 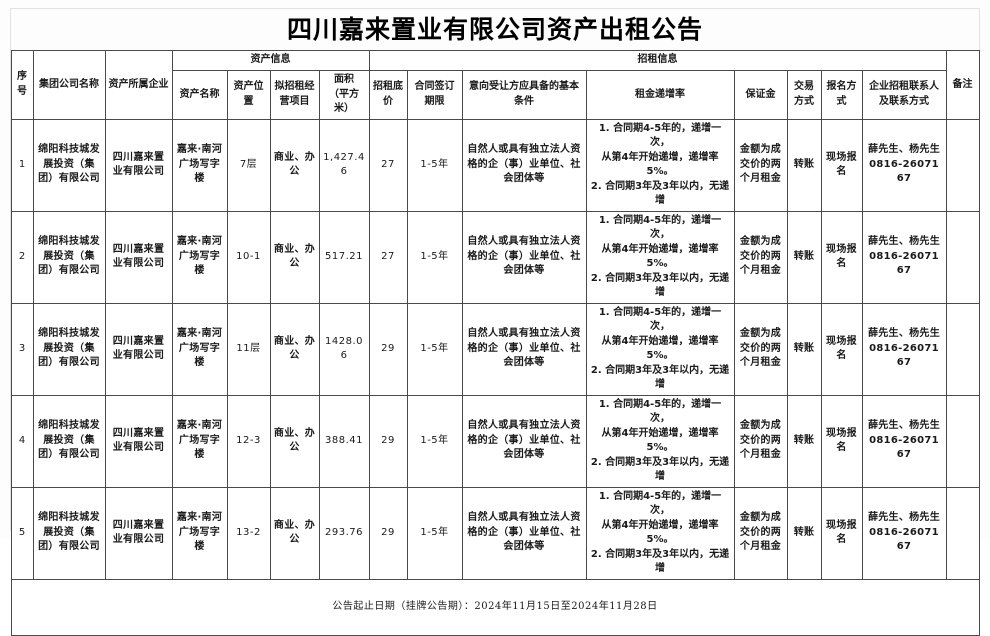 What do you see at coordinates (344, 79) in the screenshot?
I see `header-area-line1: 面积` at bounding box center [344, 79].